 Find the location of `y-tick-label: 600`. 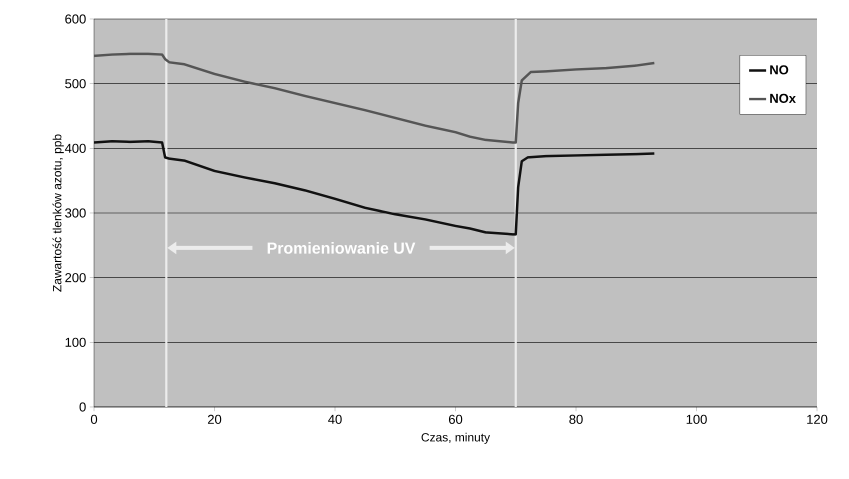

y-tick-label: 600 is located at coordinates (75, 19).